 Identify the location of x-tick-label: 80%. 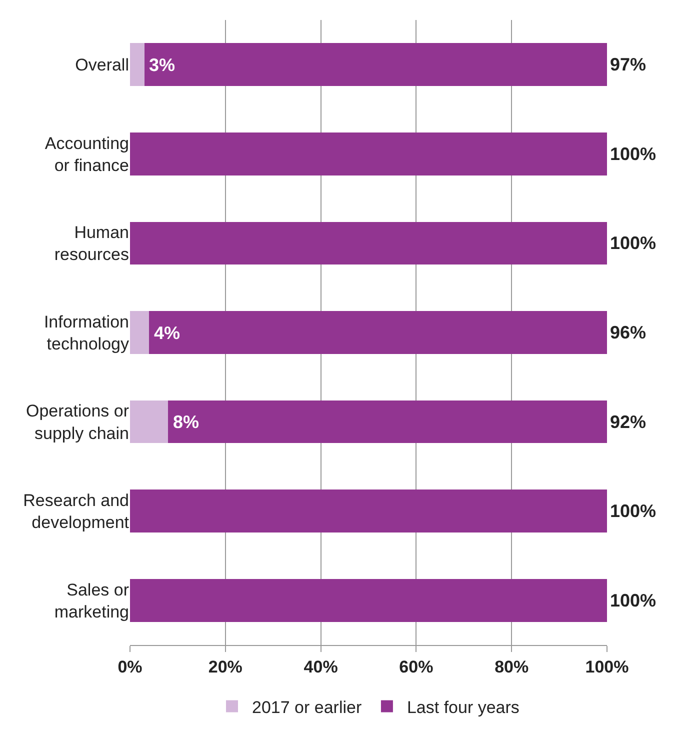
(511, 666).